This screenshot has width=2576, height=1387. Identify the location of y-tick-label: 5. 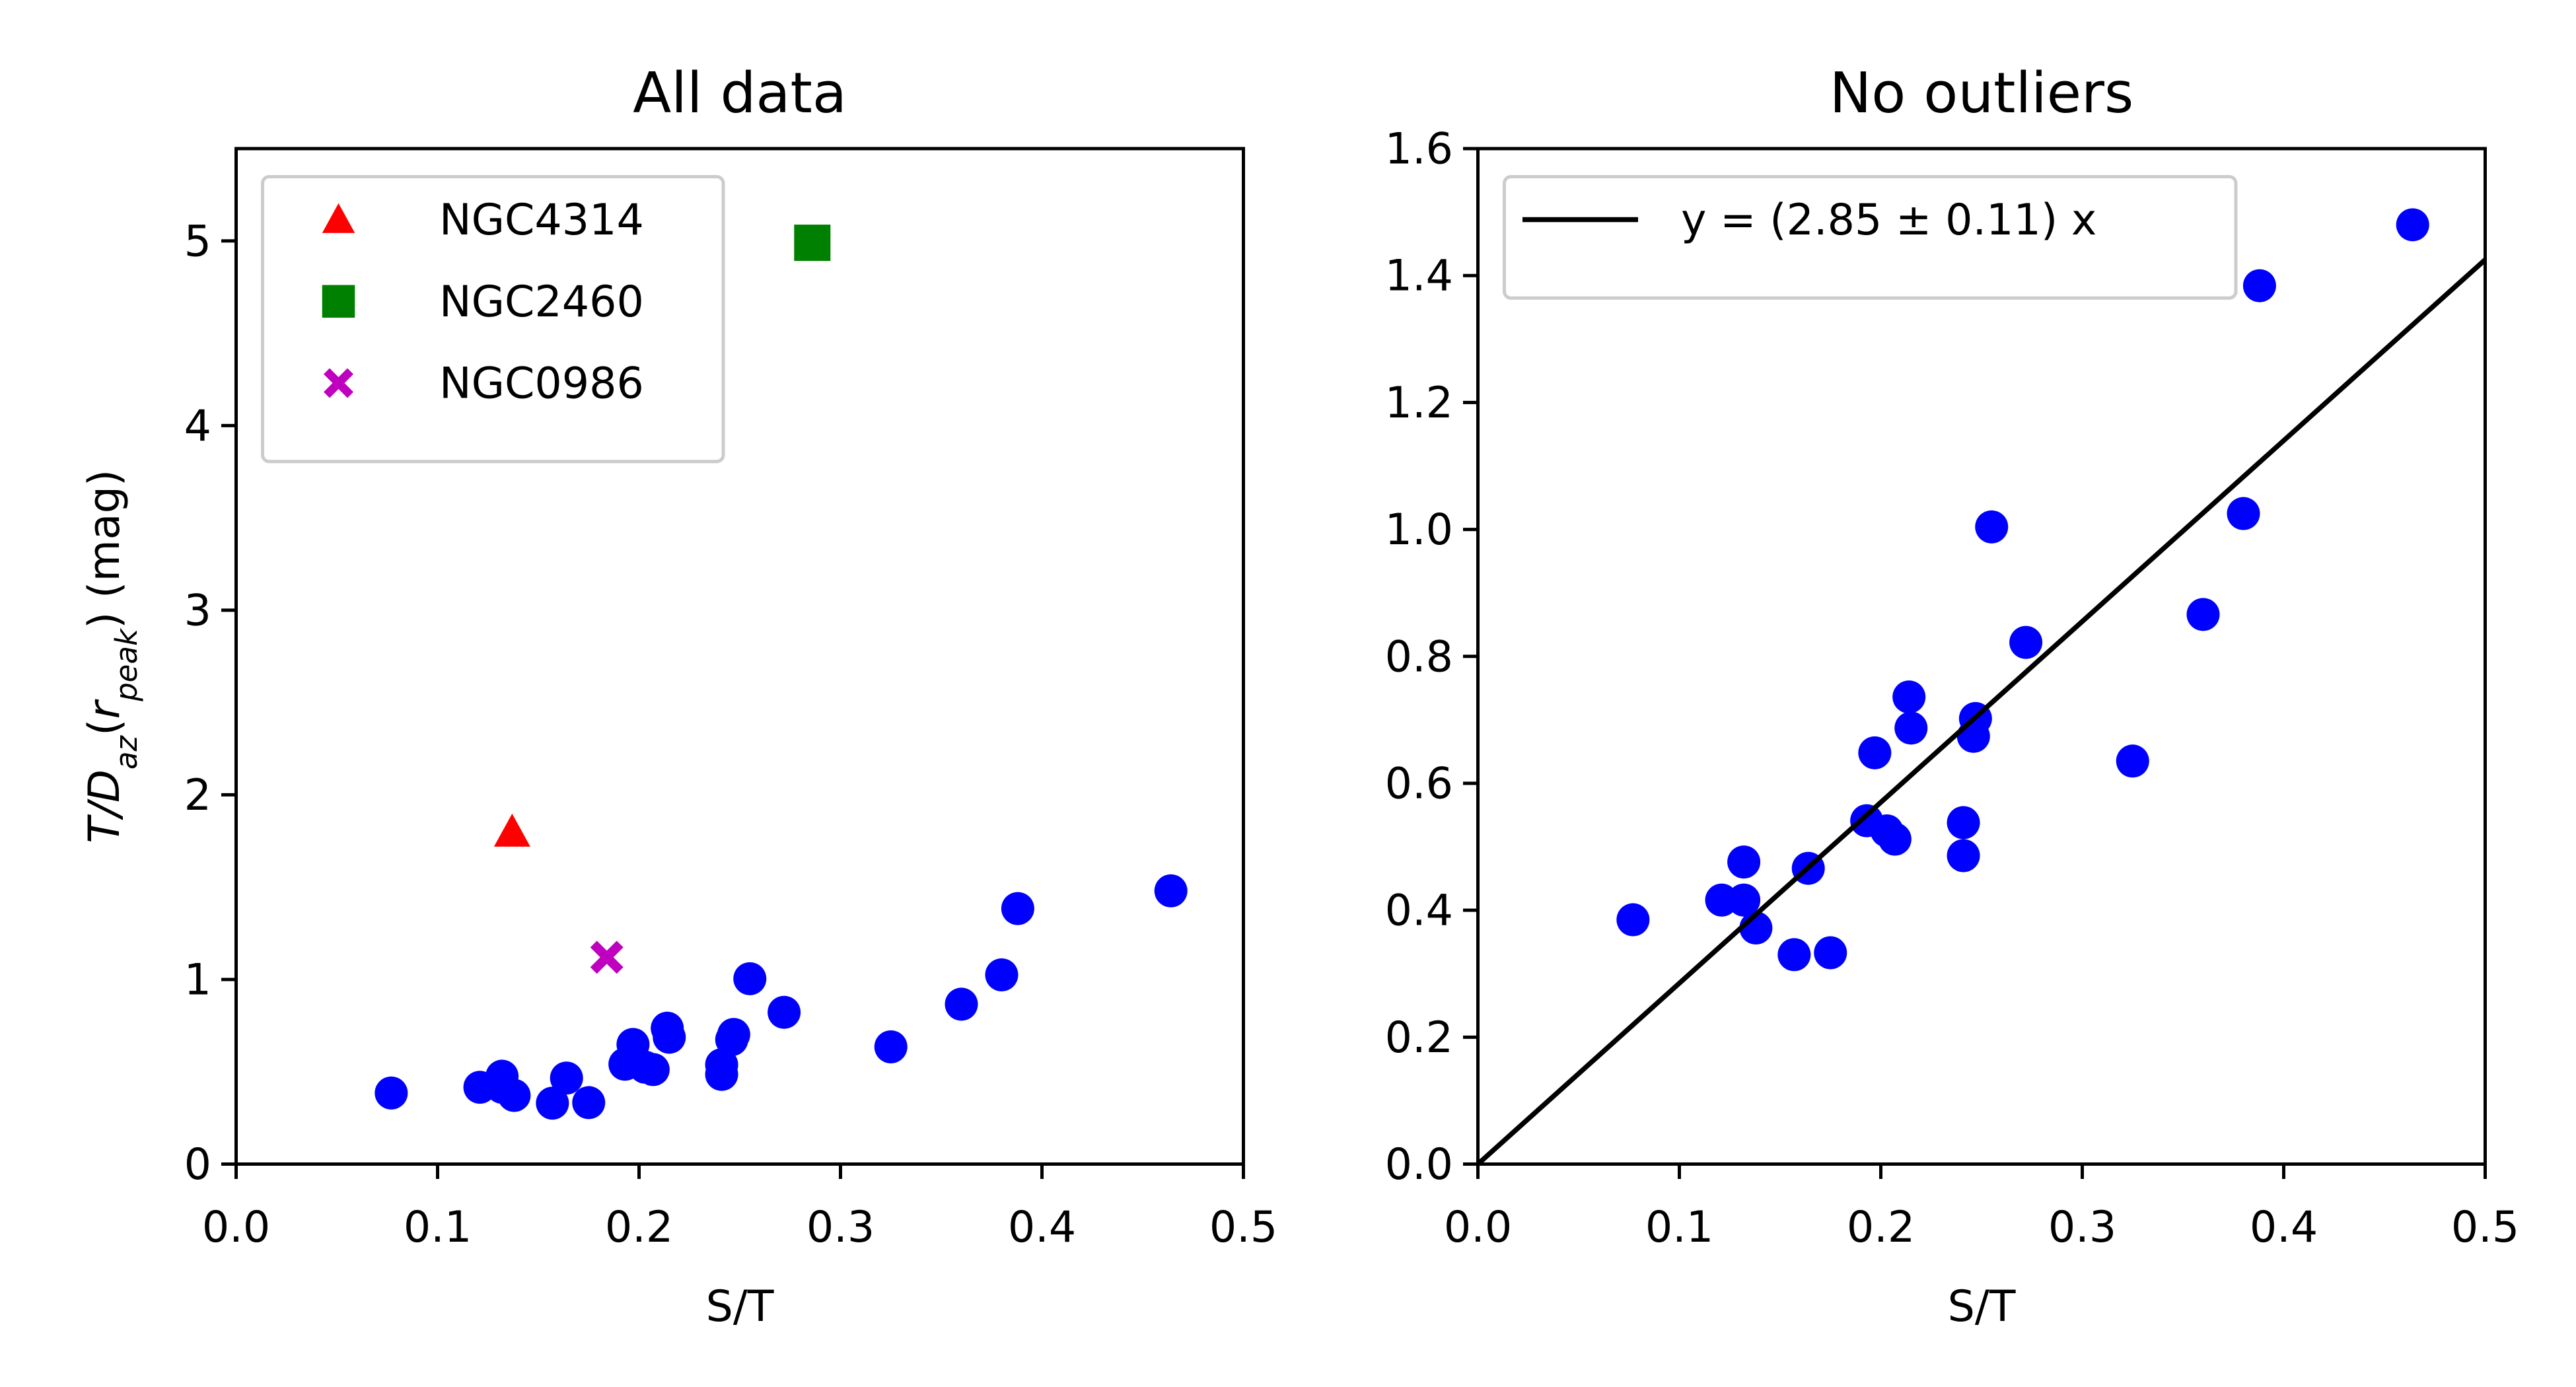
(198, 241).